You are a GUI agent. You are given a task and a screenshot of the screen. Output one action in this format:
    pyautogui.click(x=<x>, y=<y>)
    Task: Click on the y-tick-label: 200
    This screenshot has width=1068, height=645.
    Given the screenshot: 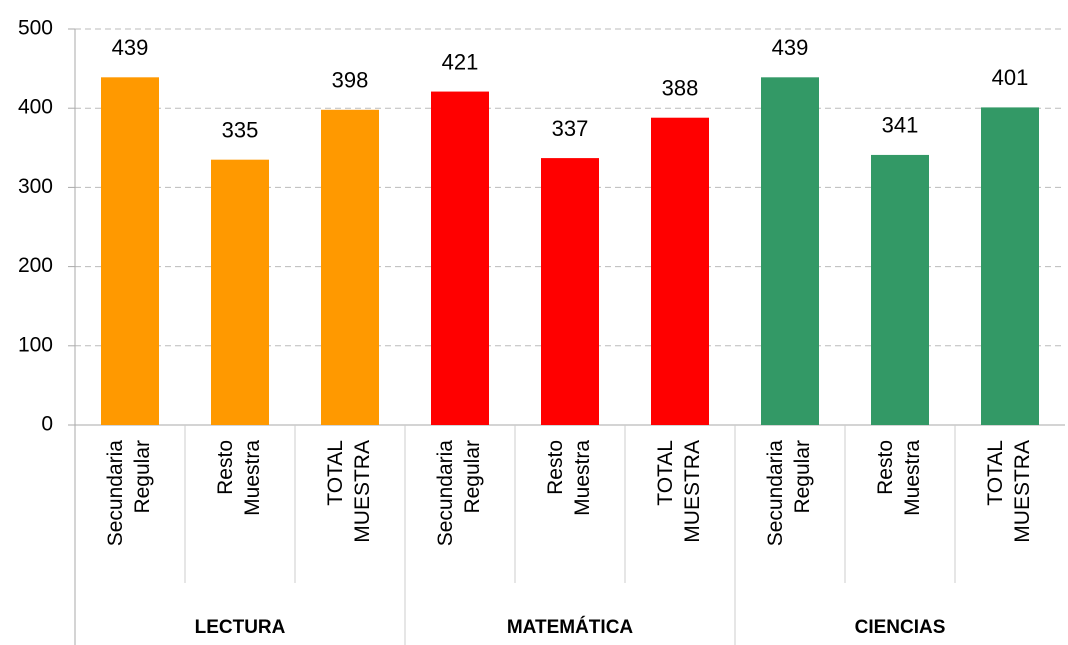 What is the action you would take?
    pyautogui.click(x=35, y=265)
    